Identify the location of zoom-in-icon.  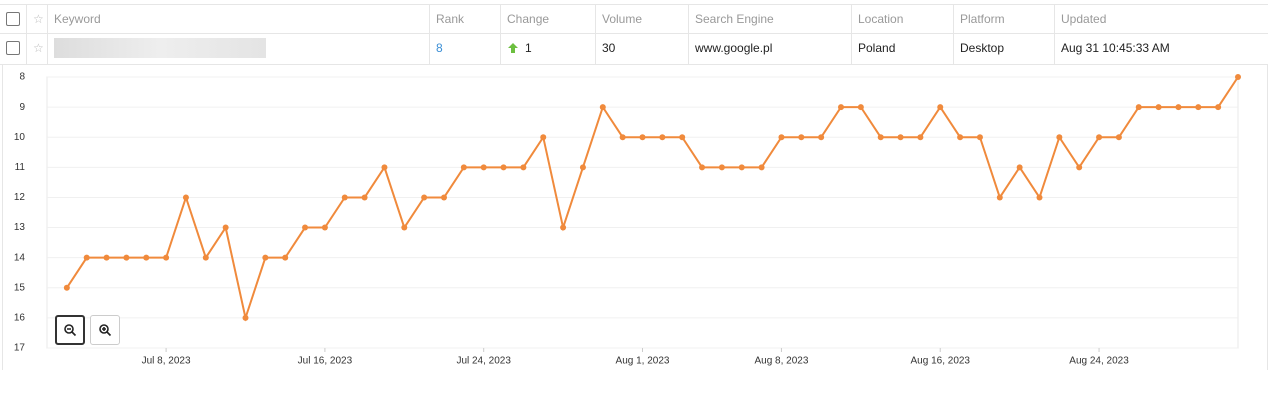
(105, 330).